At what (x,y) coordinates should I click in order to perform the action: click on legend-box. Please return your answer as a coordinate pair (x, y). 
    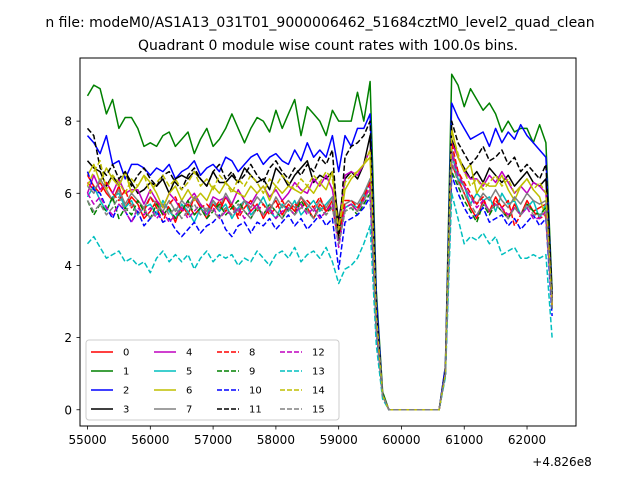
    Looking at the image, I should click on (212, 380).